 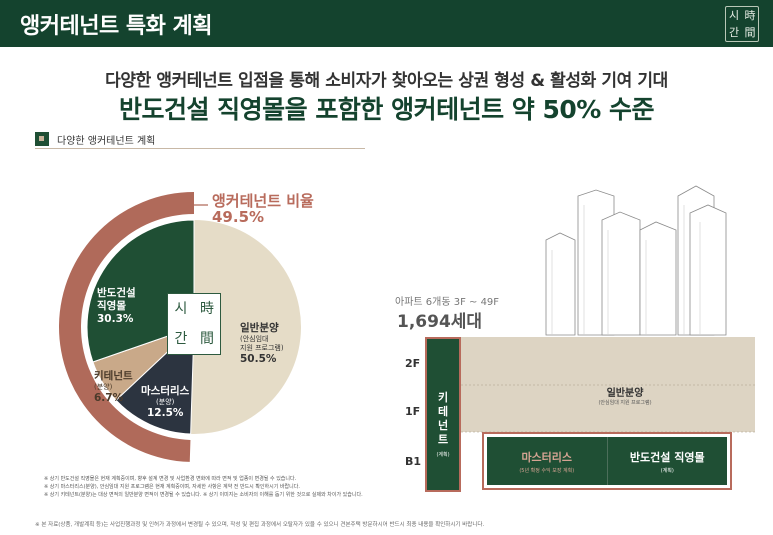 I want to click on ratio-leader-line, so click(x=194, y=209).